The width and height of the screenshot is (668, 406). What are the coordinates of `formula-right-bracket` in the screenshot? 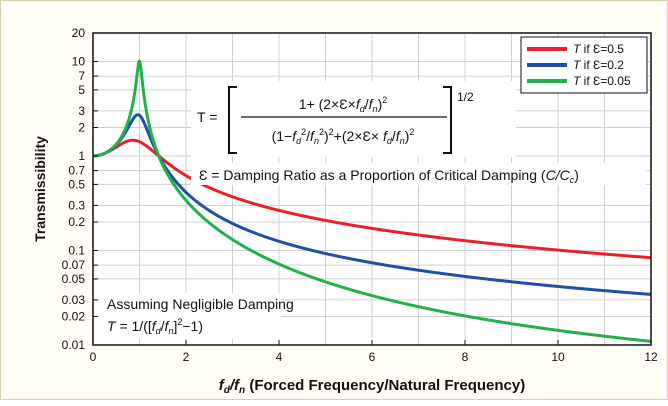 It's located at (447, 120).